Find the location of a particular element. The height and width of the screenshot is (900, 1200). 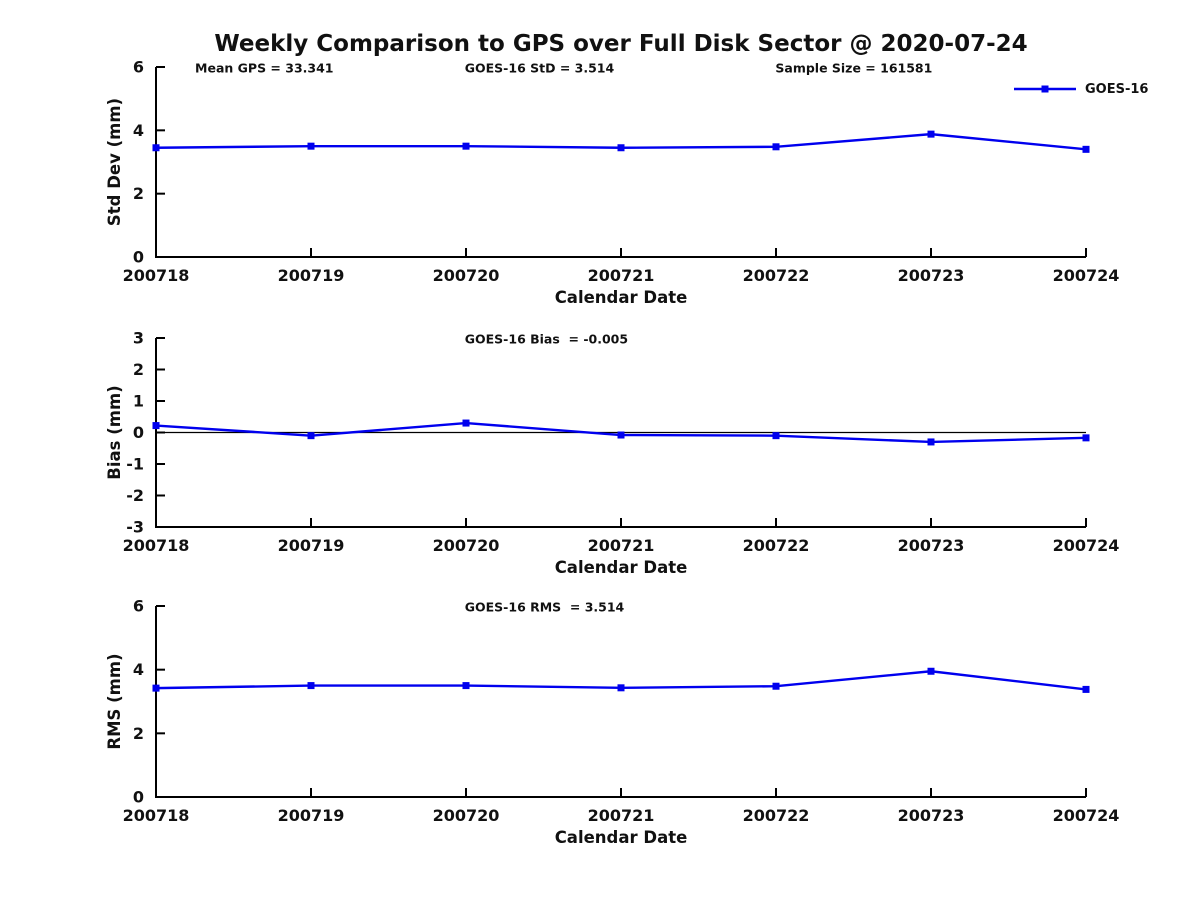

legend-label: GOES-16 is located at coordinates (1117, 89).